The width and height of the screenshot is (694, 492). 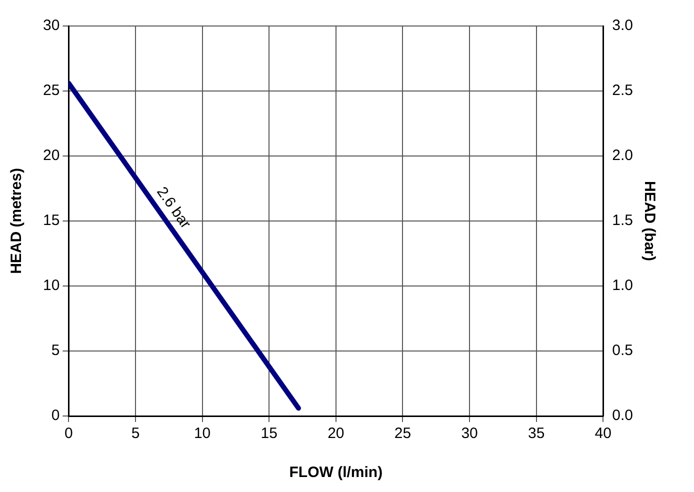 What do you see at coordinates (469, 433) in the screenshot?
I see `x-tick-label: 30` at bounding box center [469, 433].